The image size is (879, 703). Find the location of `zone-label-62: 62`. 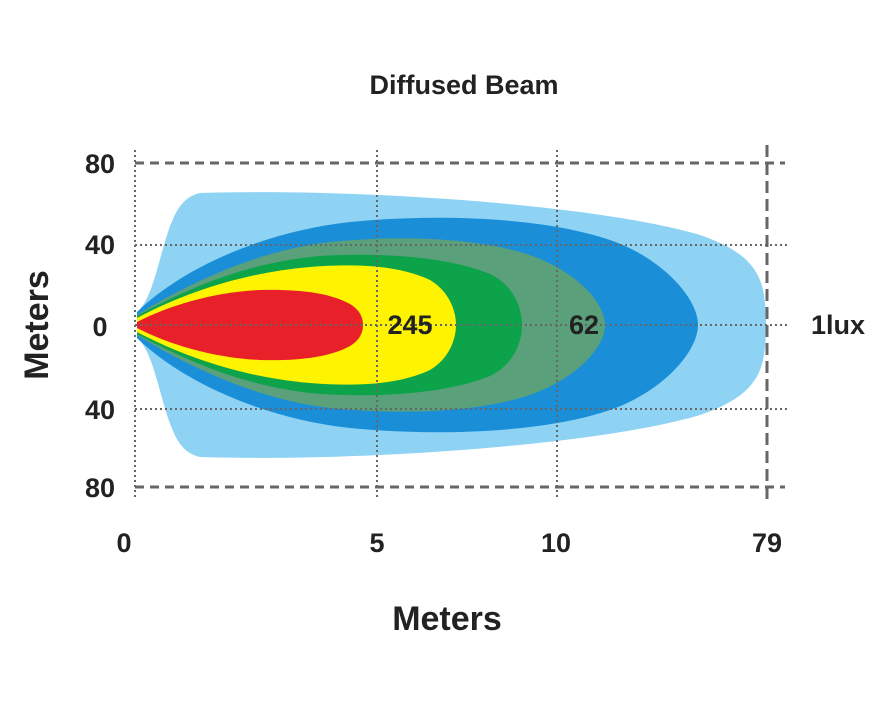

zone-label-62: 62 is located at coordinates (584, 325).